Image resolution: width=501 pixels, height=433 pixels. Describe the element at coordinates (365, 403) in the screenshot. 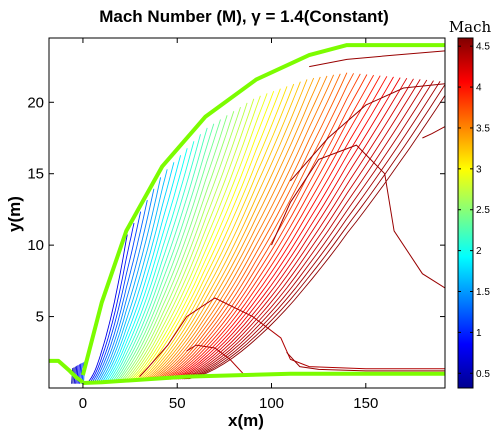

I see `x-tick-label: 150` at that location.